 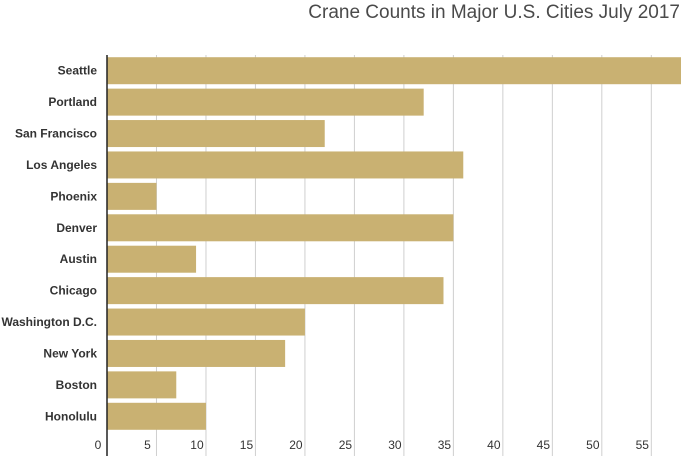 I want to click on category-label: Boston, so click(x=76, y=385).